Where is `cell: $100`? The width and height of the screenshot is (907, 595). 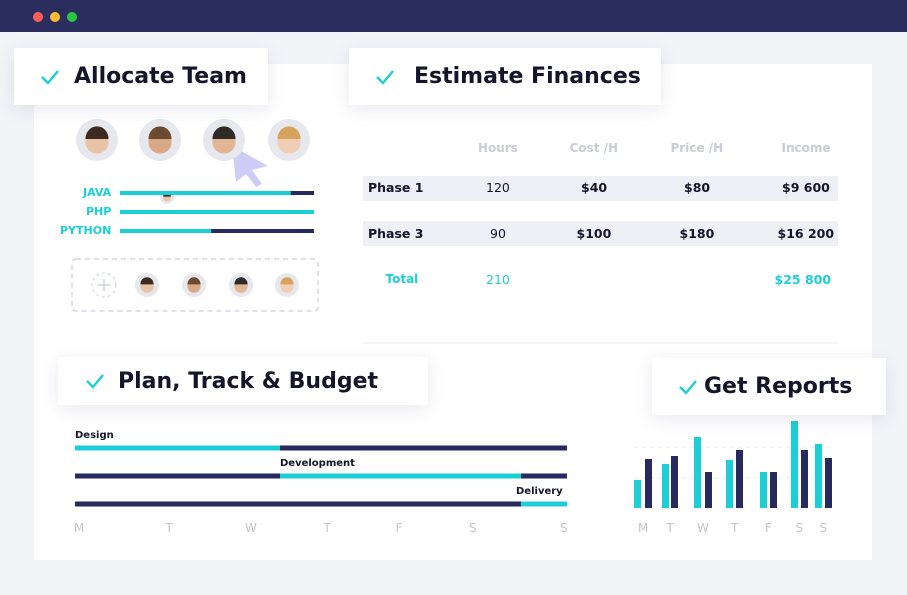
cell: $100 is located at coordinates (594, 233).